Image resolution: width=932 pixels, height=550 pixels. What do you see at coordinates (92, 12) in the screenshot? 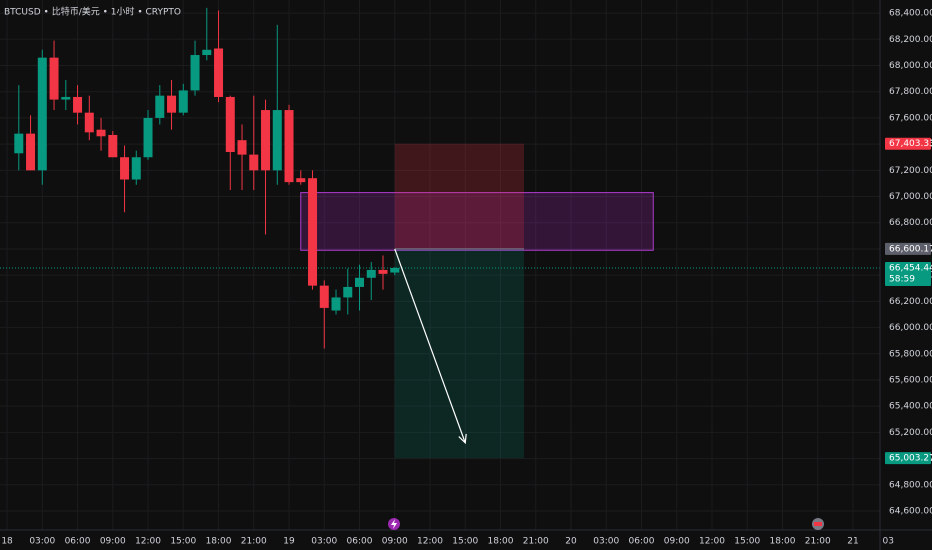
I see `chart-title: BTCUSD • 比特币/美元 • 1小时 • CRYPTO` at bounding box center [92, 12].